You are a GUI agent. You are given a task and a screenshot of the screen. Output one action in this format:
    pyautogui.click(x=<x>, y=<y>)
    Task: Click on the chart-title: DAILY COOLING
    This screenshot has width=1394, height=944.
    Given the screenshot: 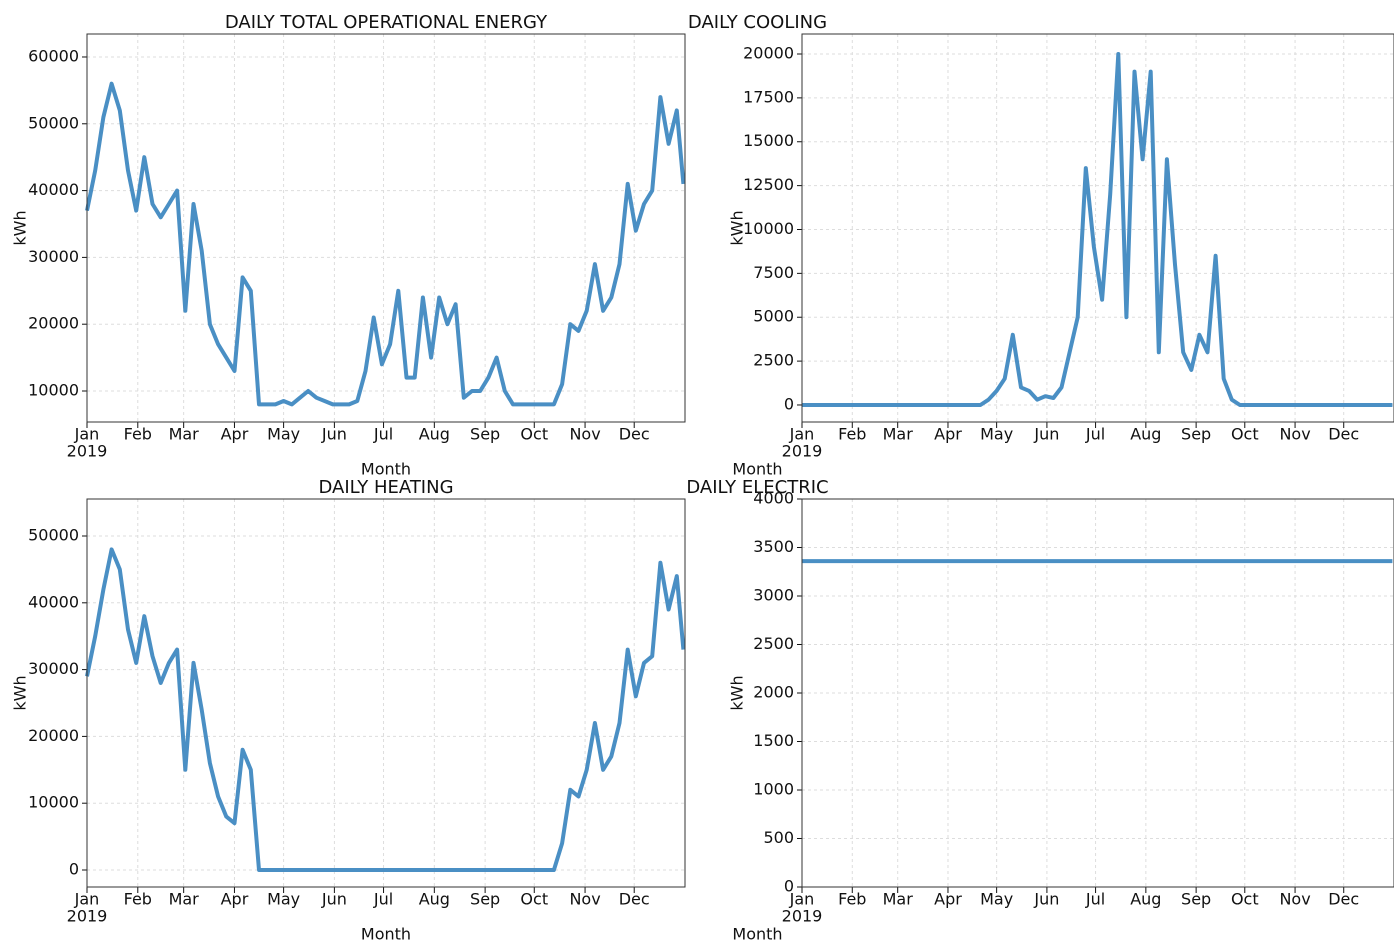 What is the action you would take?
    pyautogui.click(x=757, y=22)
    